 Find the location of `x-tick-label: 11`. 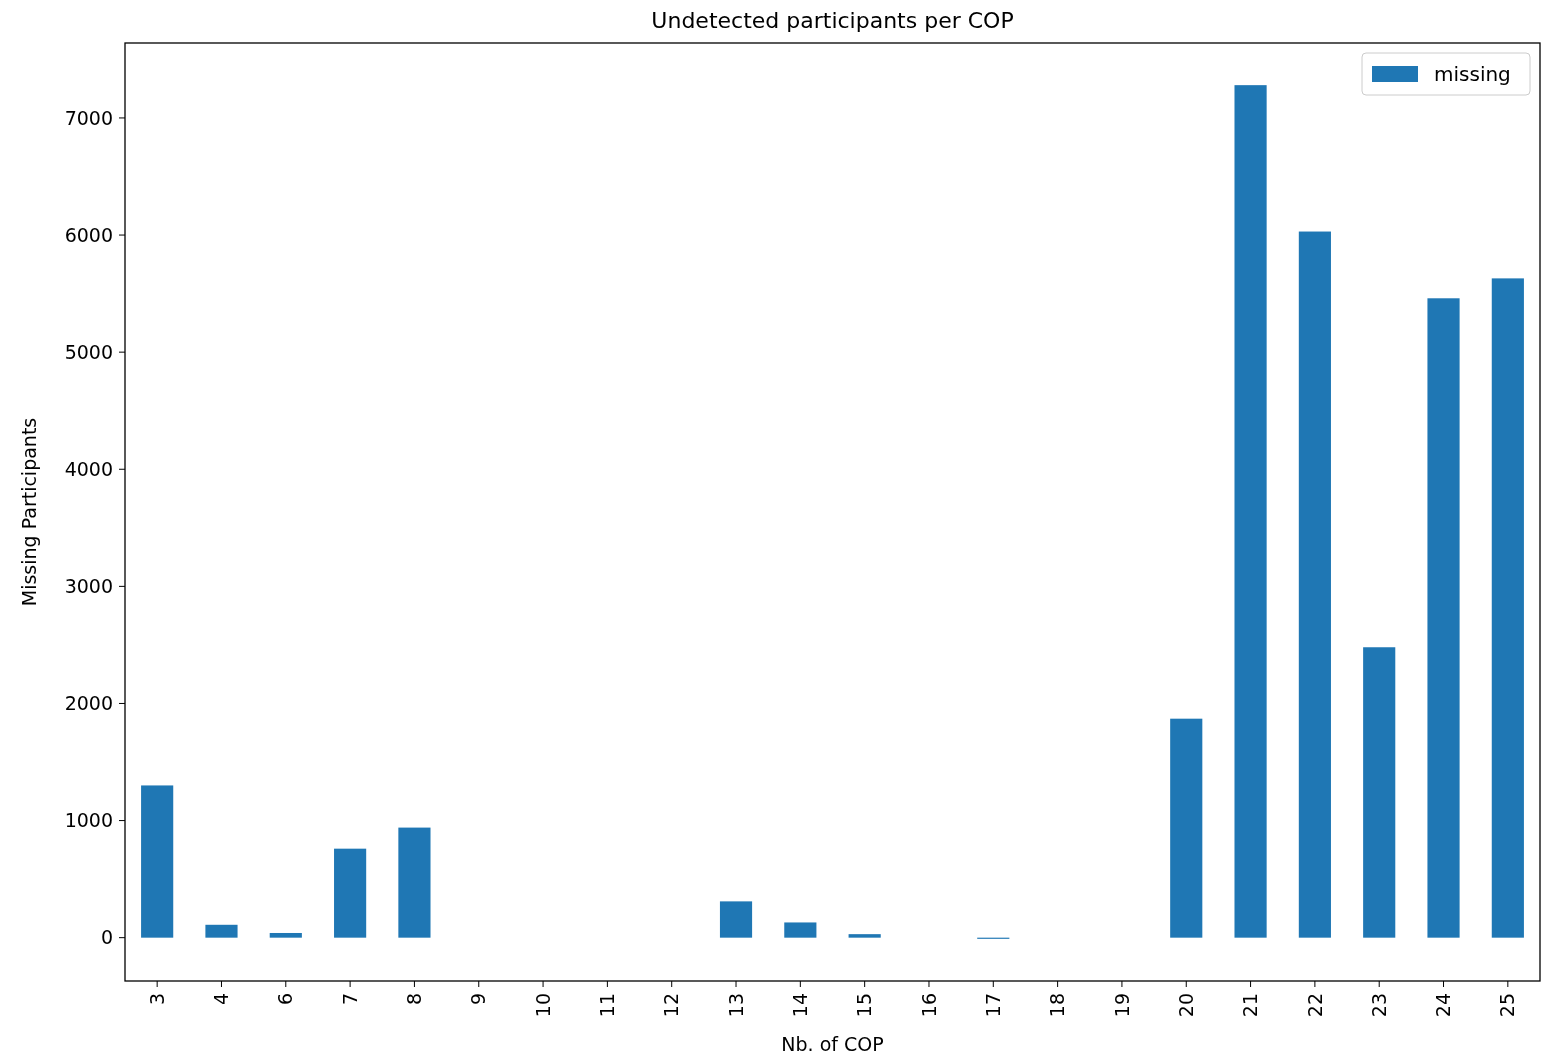

x-tick-label: 11 is located at coordinates (607, 1005).